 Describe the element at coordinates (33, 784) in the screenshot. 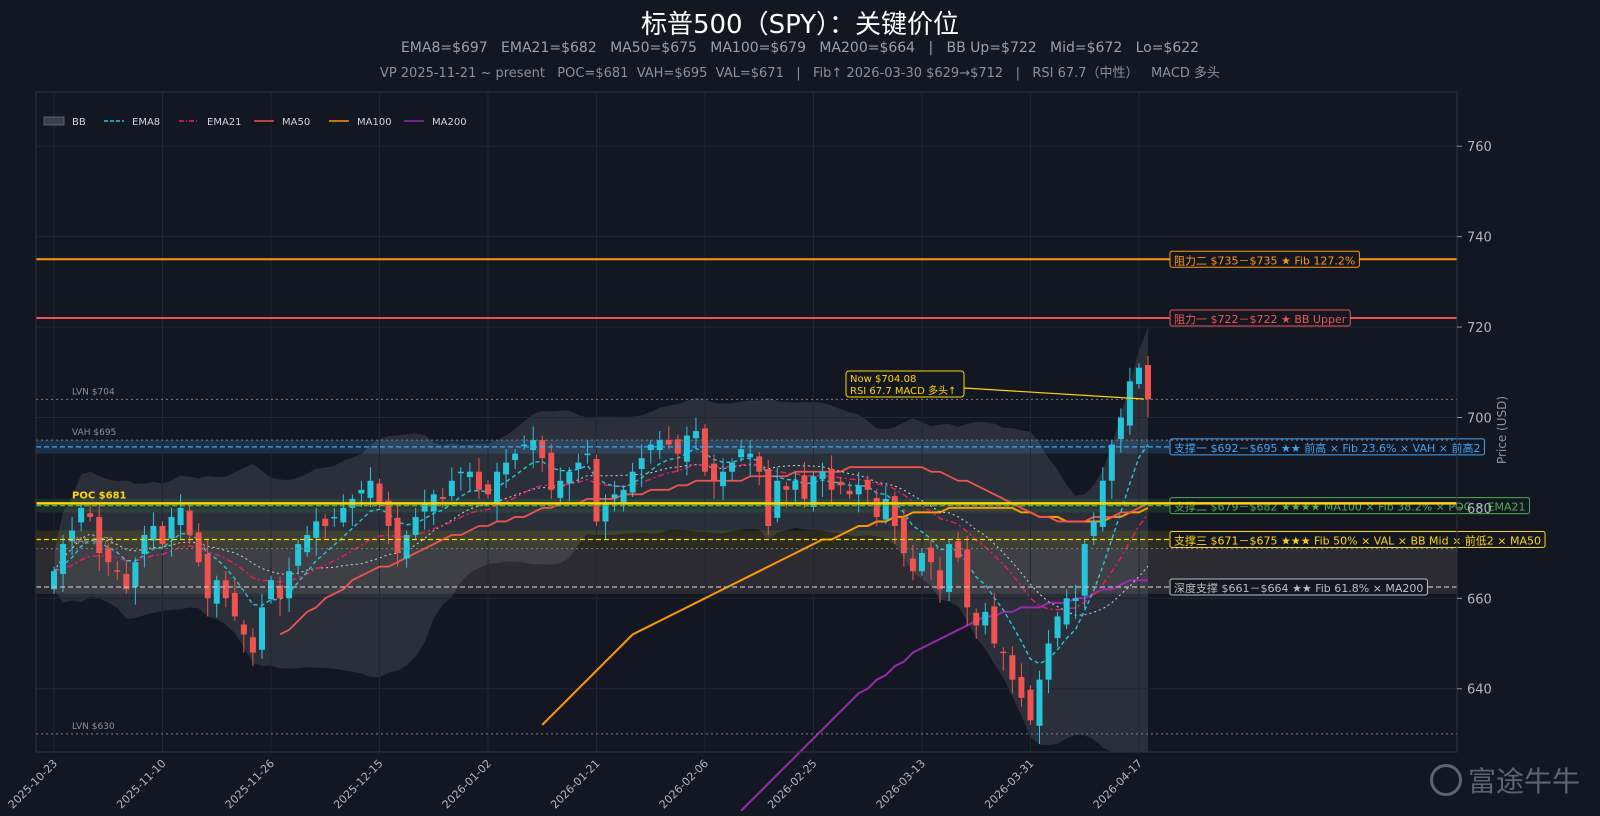

I see `x-tick-label: 2025-10-23` at that location.